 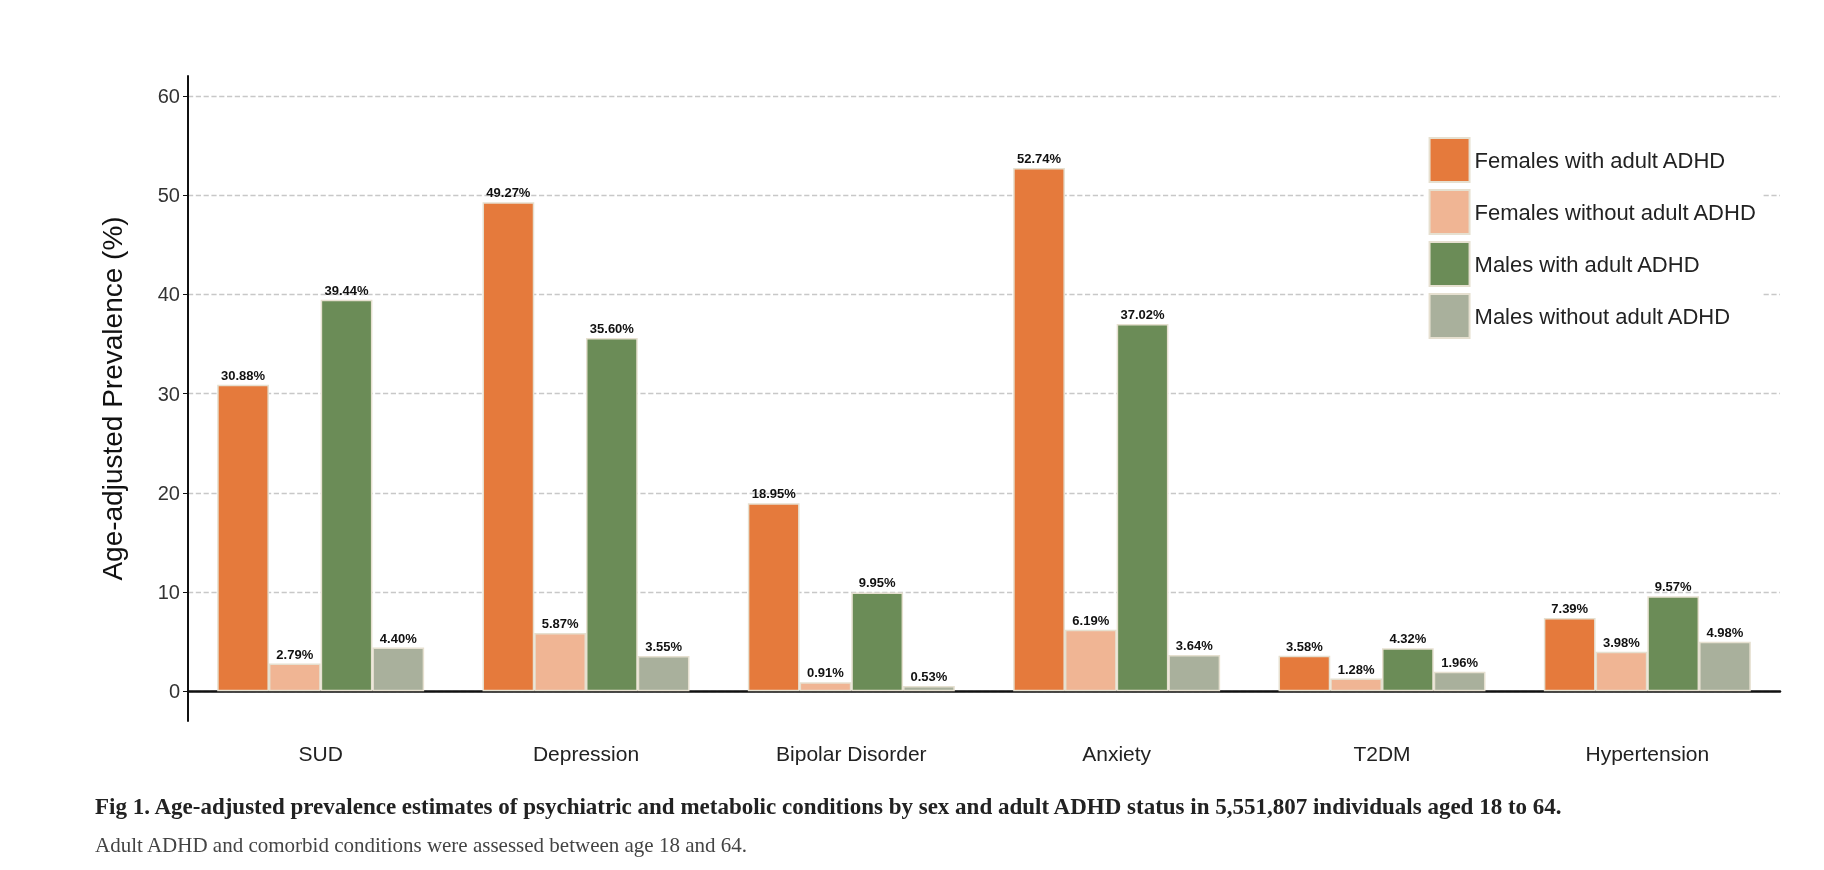 What do you see at coordinates (929, 676) in the screenshot?
I see `data-label: 0.53%` at bounding box center [929, 676].